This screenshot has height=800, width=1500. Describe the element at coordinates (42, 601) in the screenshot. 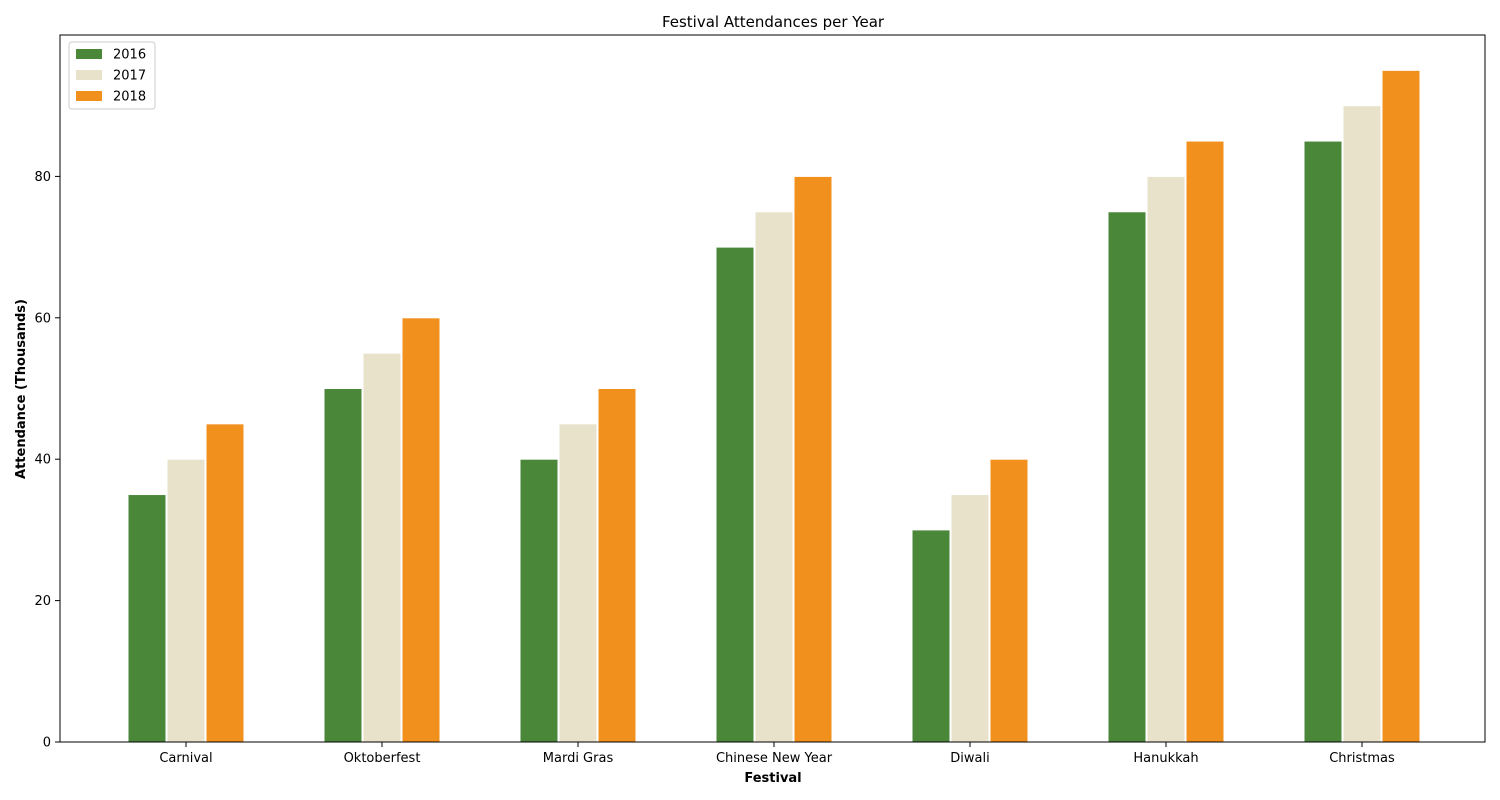

I see `y-tick-label: 20` at that location.